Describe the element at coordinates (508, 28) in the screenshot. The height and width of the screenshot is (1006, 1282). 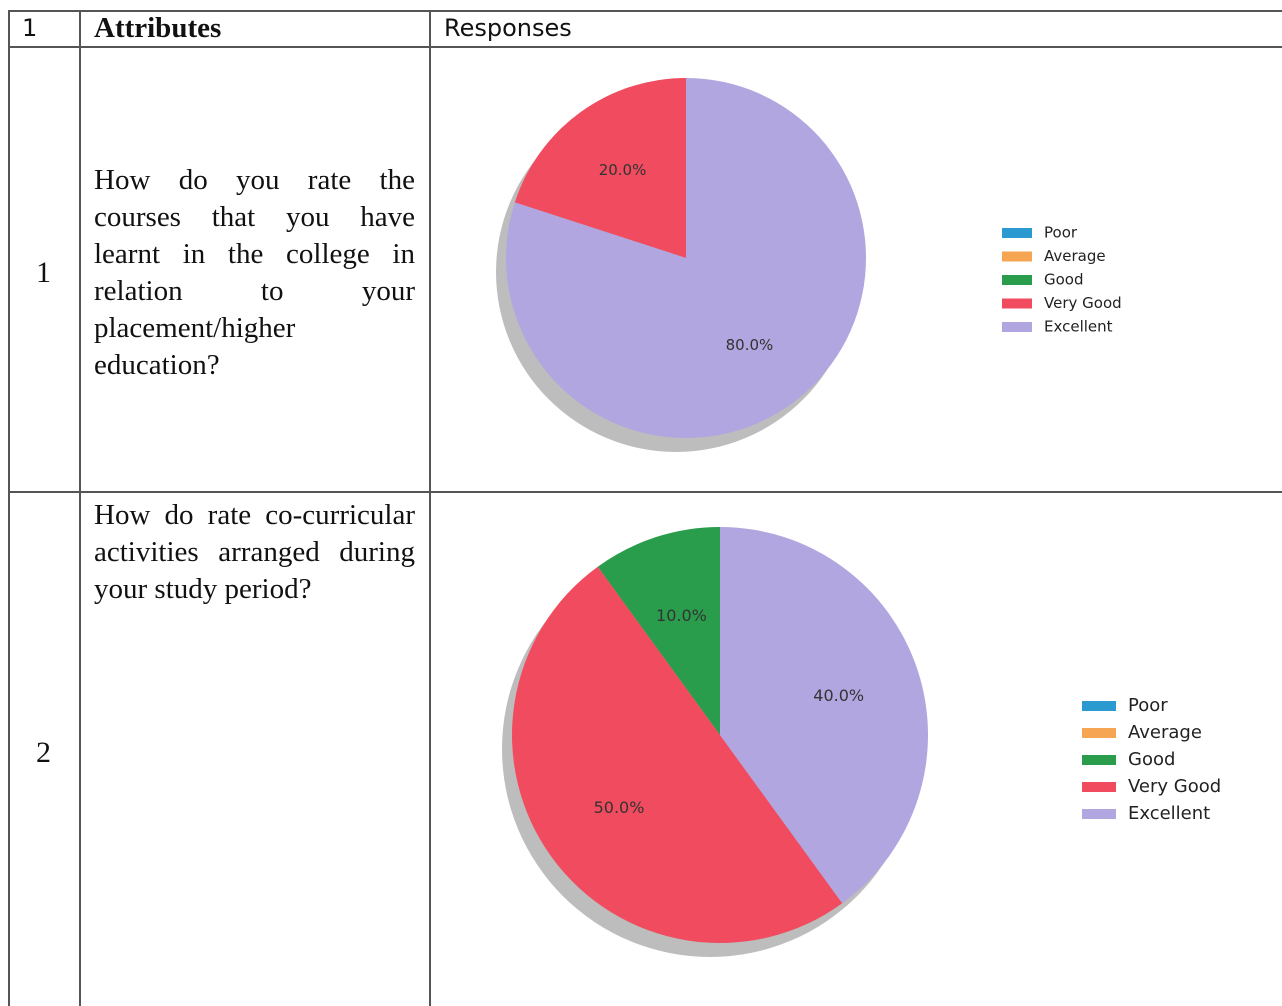
I see `header-responses: Responses` at that location.